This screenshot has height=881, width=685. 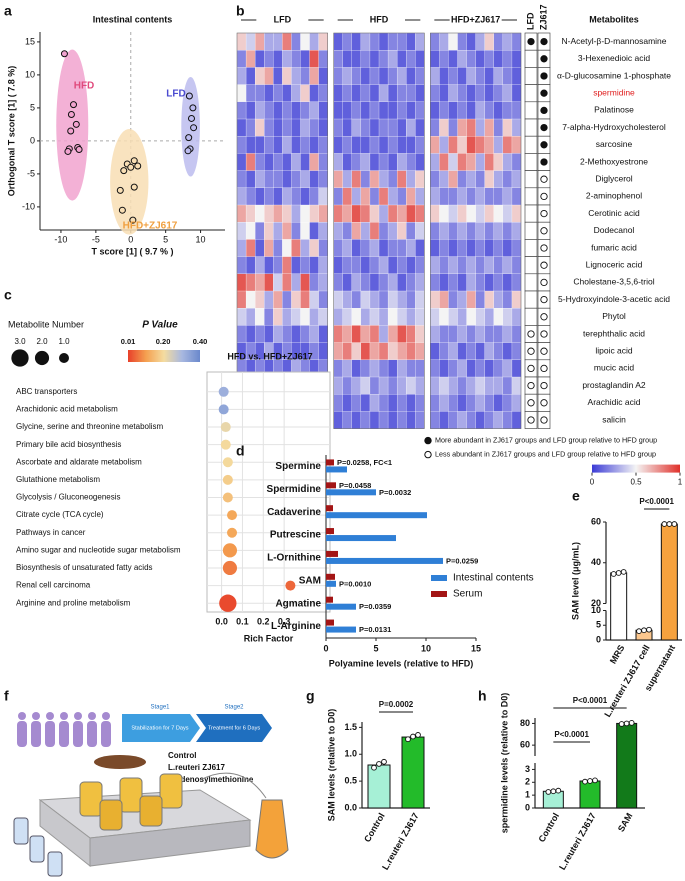 I want to click on row-label: 5-Hydroxyindole-3-acetic acid, so click(x=614, y=299).